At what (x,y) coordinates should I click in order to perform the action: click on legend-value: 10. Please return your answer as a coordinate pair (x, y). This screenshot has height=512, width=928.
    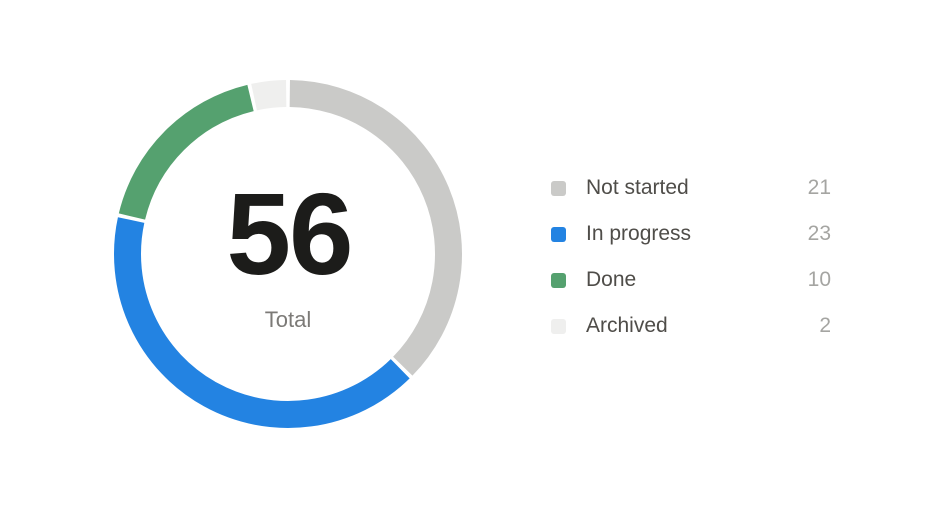
    Looking at the image, I should click on (819, 279).